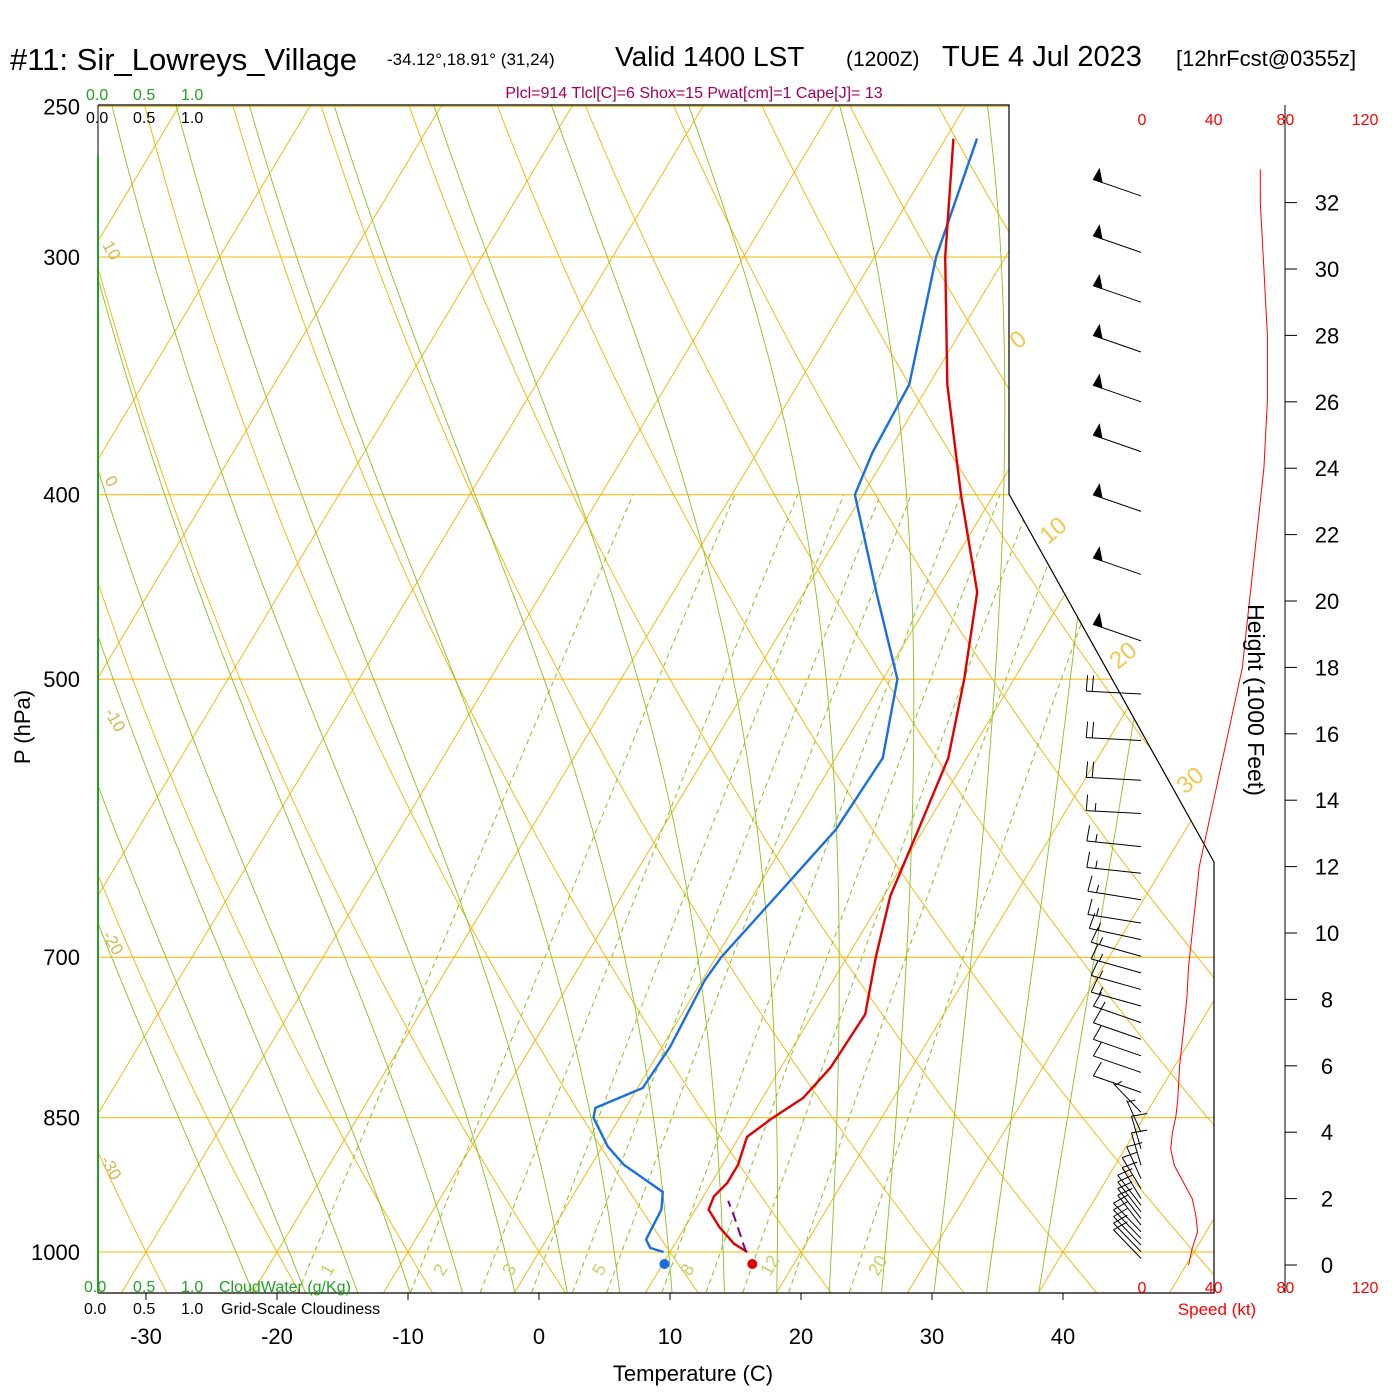 This screenshot has width=1400, height=1400. What do you see at coordinates (1124, 656) in the screenshot?
I see `dry-adiabat-label: 20` at bounding box center [1124, 656].